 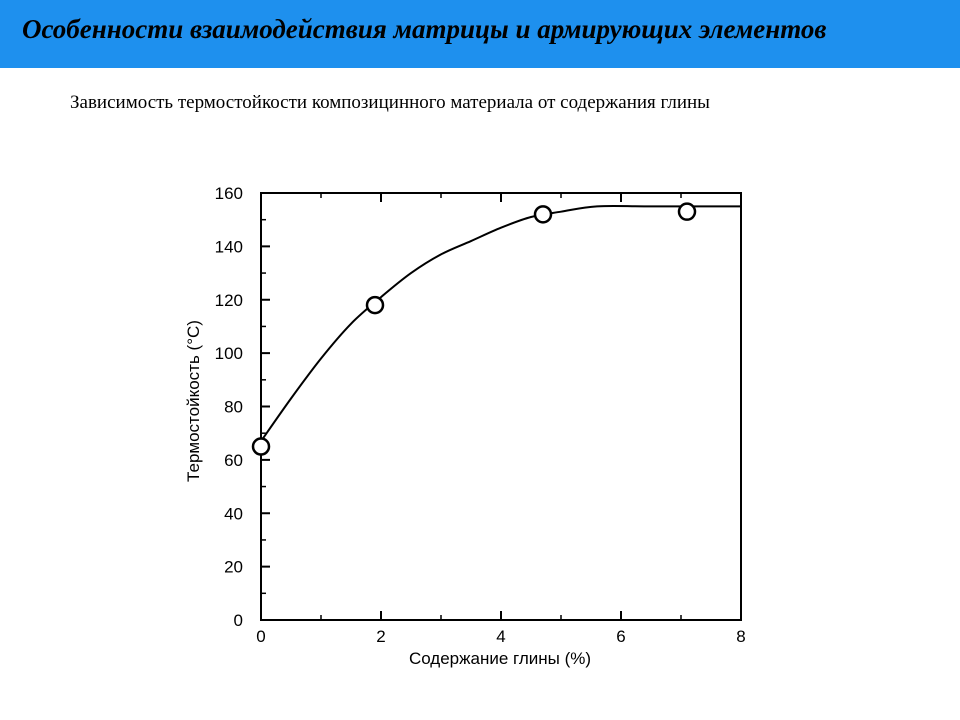 What do you see at coordinates (233, 567) in the screenshot?
I see `y-tick-label: 20` at bounding box center [233, 567].